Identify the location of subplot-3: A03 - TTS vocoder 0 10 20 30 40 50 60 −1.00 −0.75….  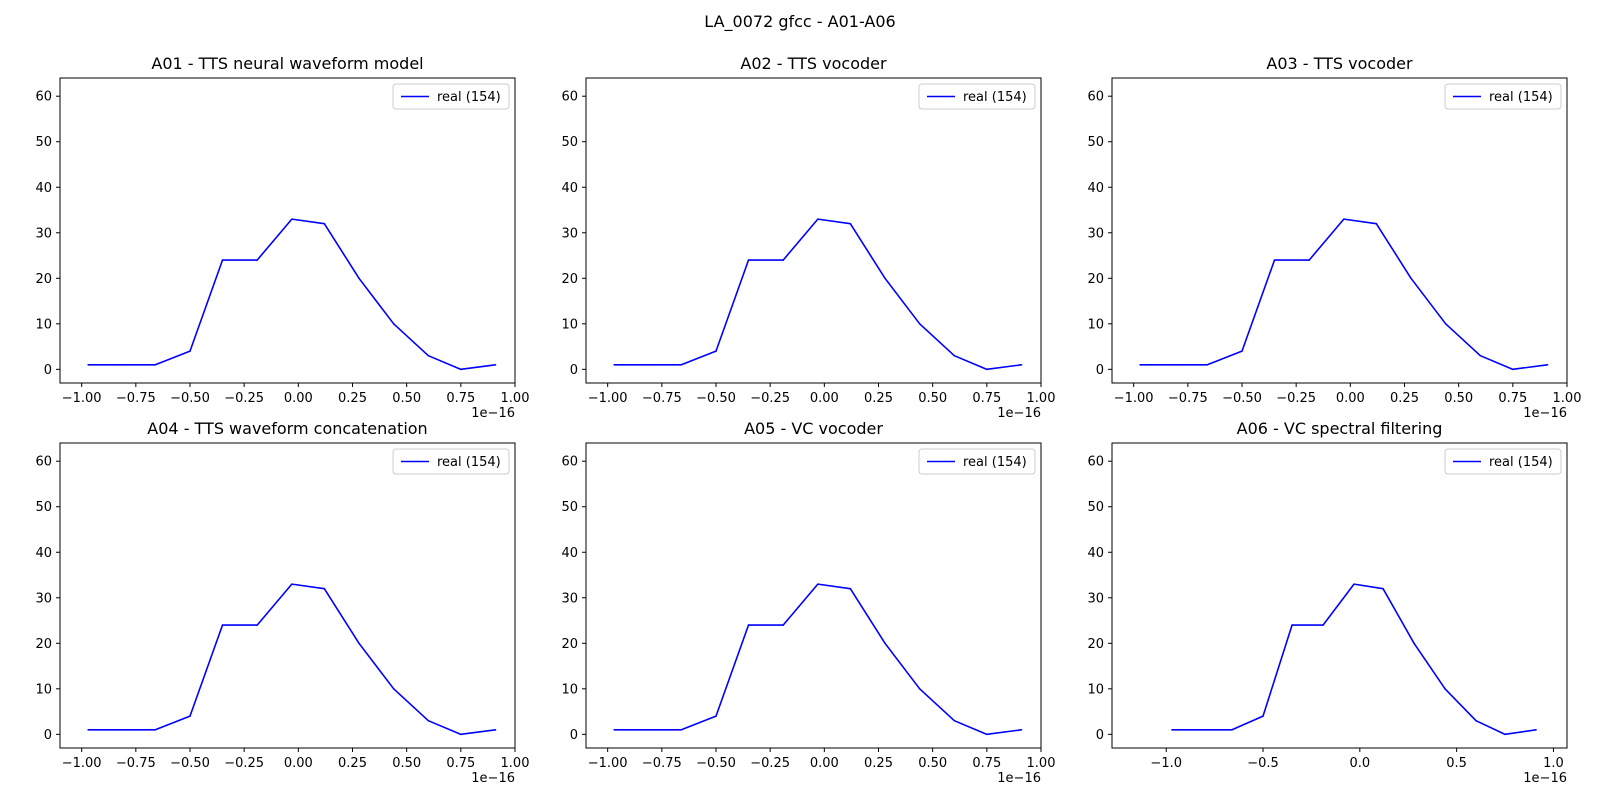
(1334, 237).